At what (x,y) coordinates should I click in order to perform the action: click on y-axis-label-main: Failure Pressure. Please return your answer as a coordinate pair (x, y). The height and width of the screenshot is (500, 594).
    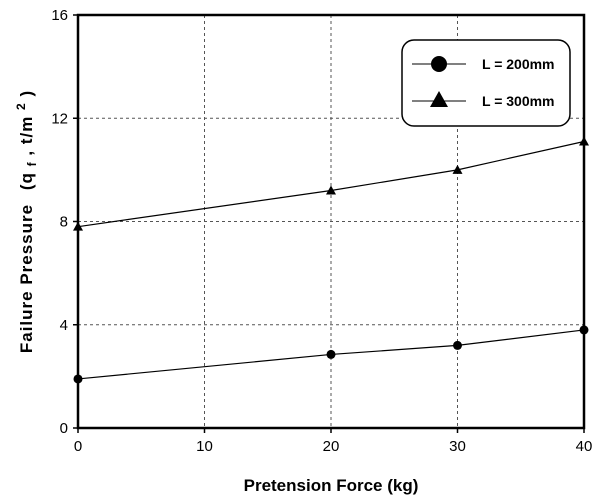
    Looking at the image, I should click on (26, 278).